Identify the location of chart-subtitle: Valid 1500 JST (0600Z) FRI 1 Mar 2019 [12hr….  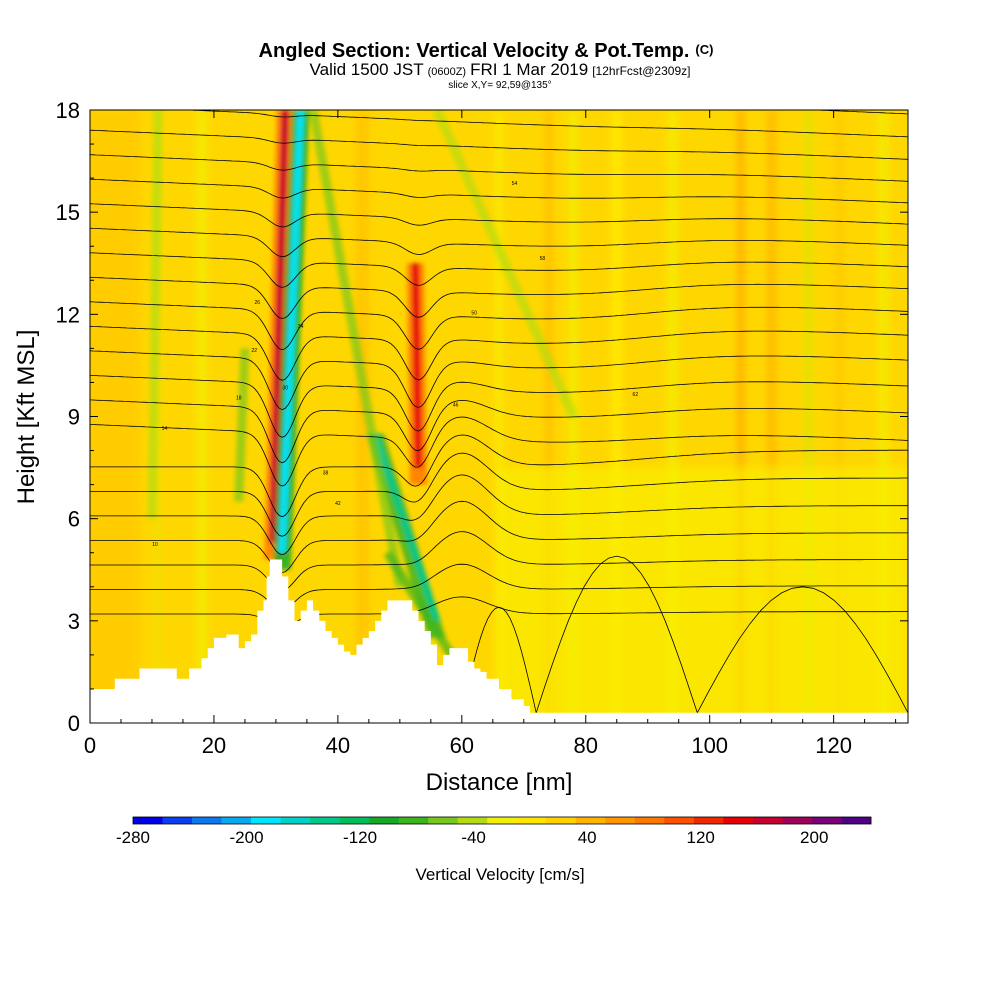
(500, 69).